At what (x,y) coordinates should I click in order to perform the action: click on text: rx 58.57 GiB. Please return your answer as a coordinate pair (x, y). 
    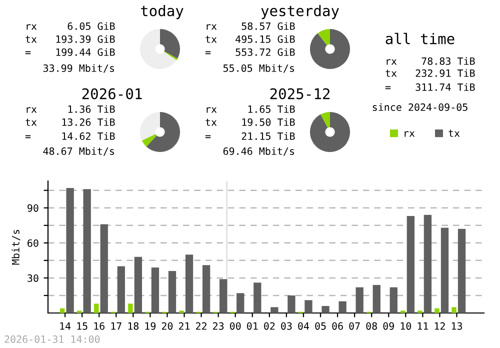
    Looking at the image, I should click on (250, 26).